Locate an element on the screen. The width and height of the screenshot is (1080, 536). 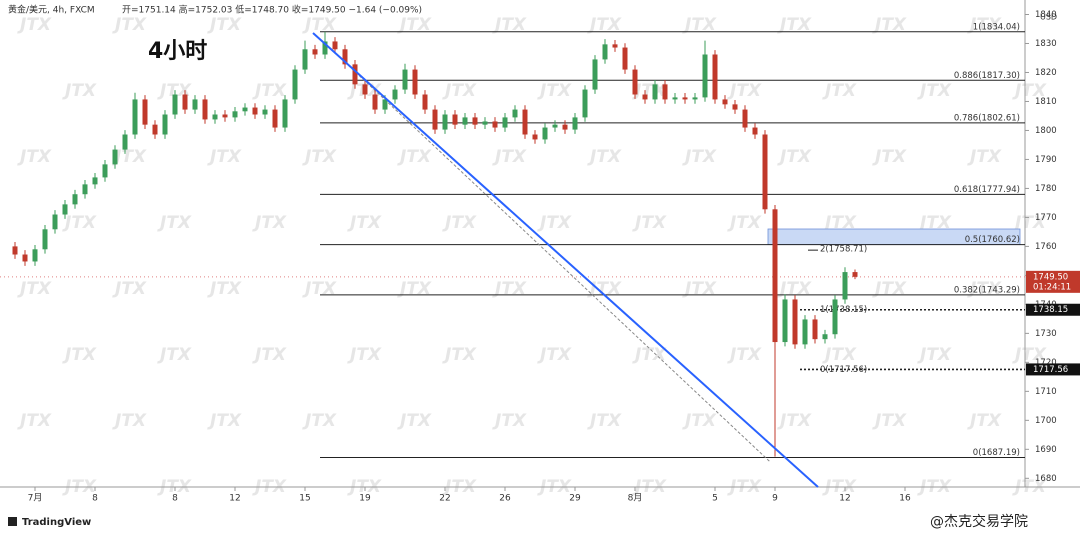
logo is located at coordinates (12, 521).